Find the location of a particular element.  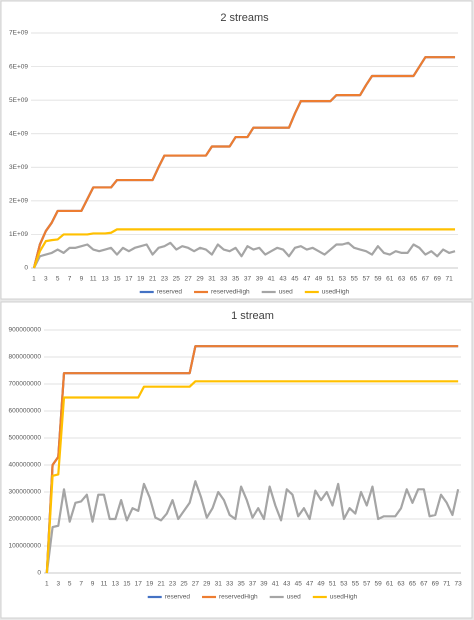

y-tick-label: 800000000 is located at coordinates (24, 357).